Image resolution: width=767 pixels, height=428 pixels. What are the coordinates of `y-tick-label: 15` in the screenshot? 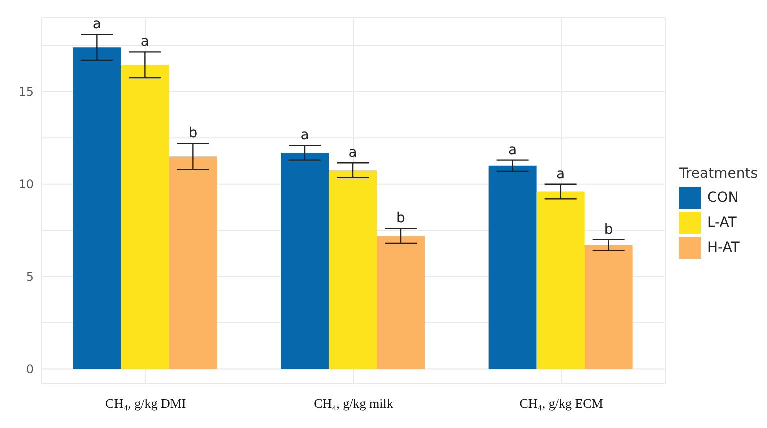 It's located at (26, 92).